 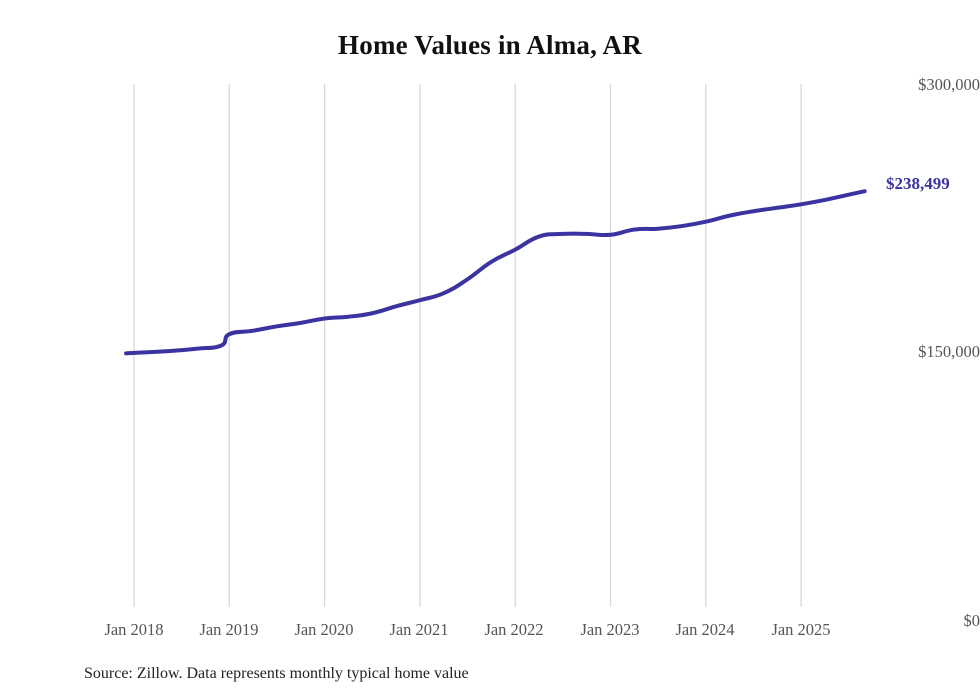 What do you see at coordinates (134, 629) in the screenshot?
I see `x-axis-tick-jan-2018: Jan 2018` at bounding box center [134, 629].